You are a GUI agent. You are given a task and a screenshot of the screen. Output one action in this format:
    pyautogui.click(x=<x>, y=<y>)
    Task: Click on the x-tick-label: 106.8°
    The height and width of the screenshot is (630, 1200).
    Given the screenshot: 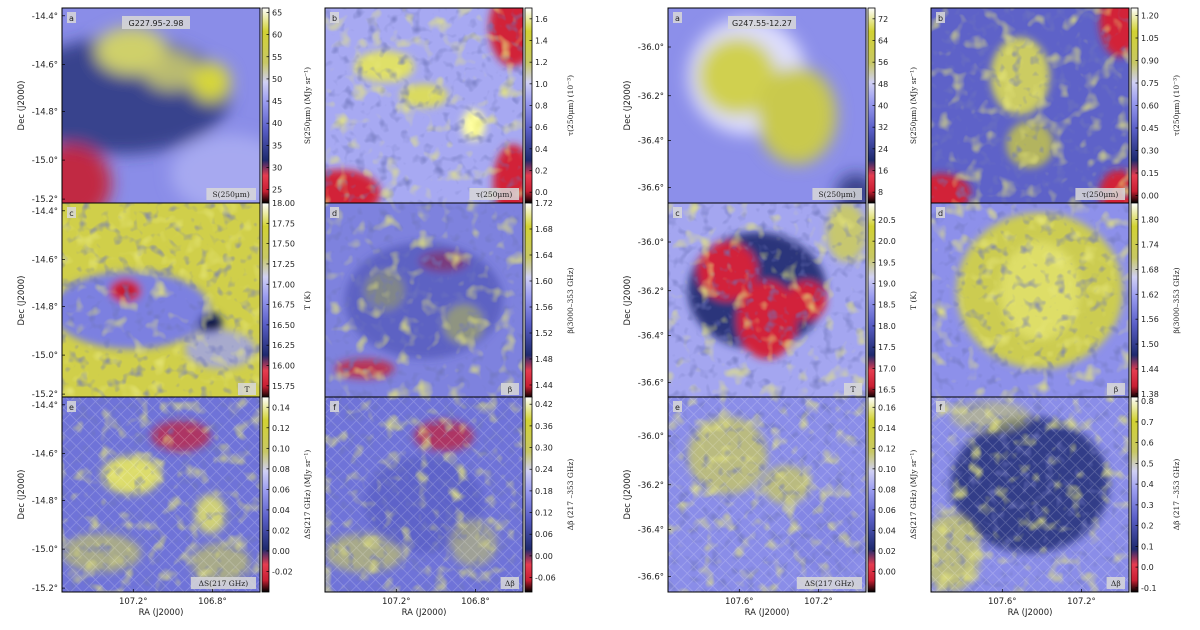 What is the action you would take?
    pyautogui.click(x=212, y=602)
    